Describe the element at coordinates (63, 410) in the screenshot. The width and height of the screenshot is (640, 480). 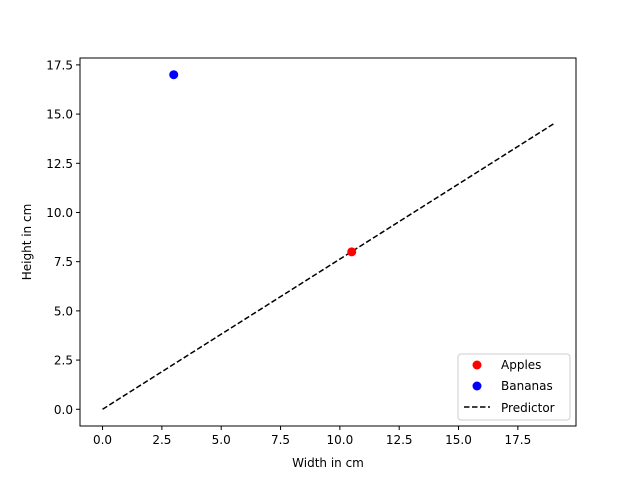
I see `y-tick-label: 0.0` at that location.